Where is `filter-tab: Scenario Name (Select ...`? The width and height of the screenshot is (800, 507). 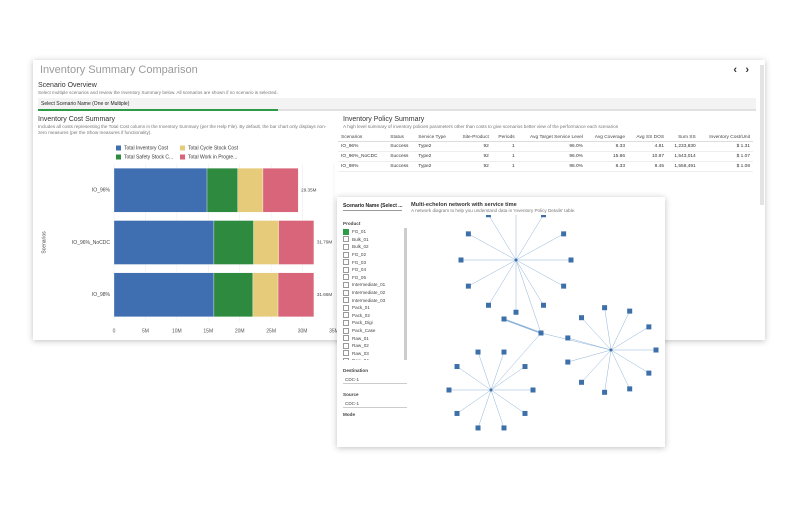 filter-tab: Scenario Name (Select ... is located at coordinates (373, 207).